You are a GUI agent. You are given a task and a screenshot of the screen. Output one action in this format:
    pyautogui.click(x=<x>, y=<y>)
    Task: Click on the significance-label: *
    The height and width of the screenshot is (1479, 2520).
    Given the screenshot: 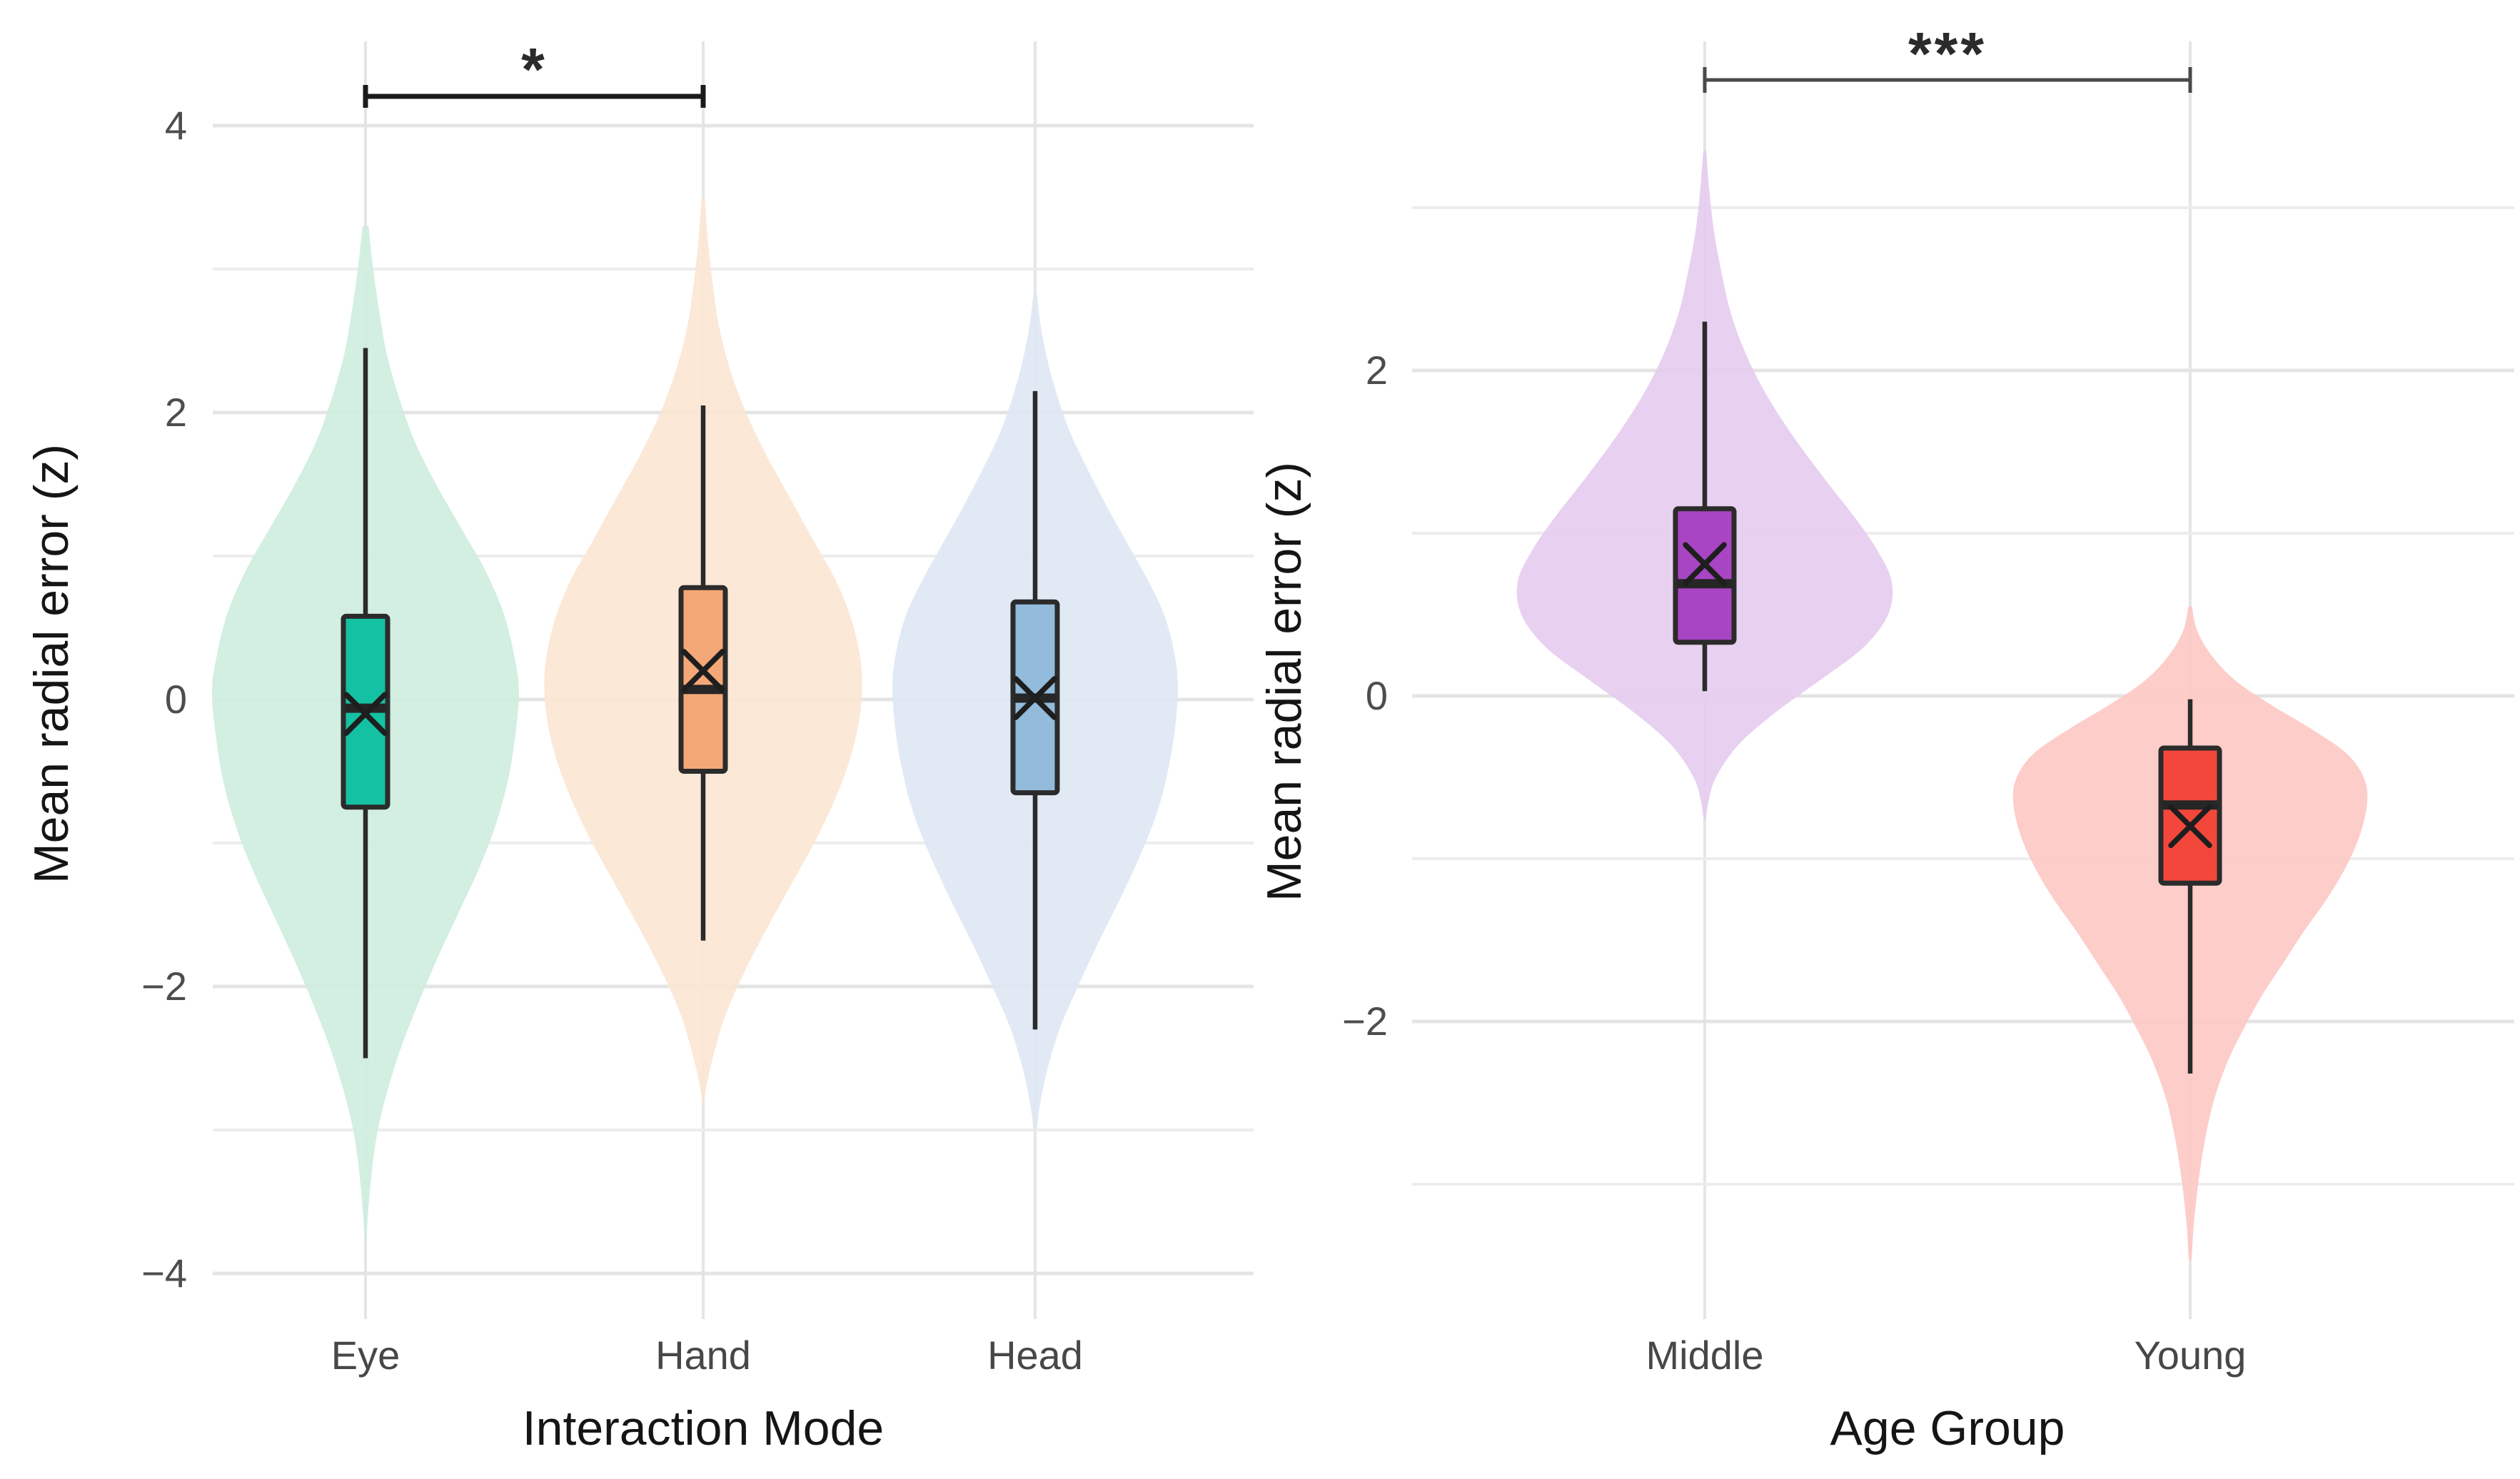 What is the action you would take?
    pyautogui.click(x=534, y=69)
    